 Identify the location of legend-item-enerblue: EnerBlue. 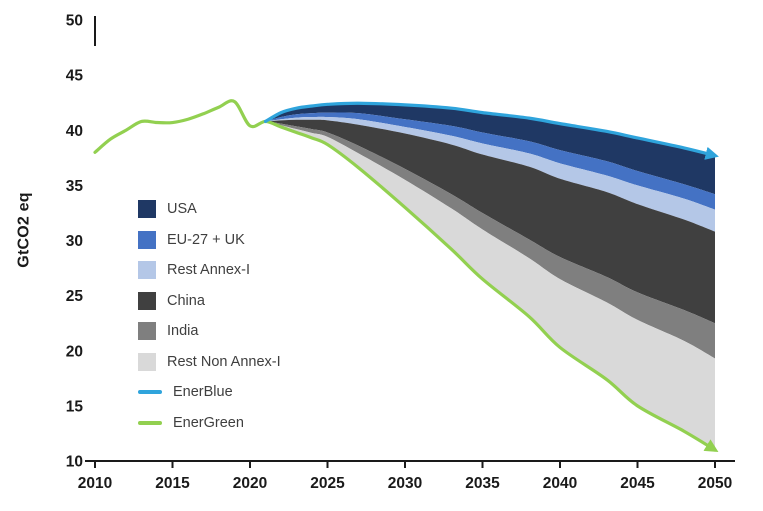
(209, 392).